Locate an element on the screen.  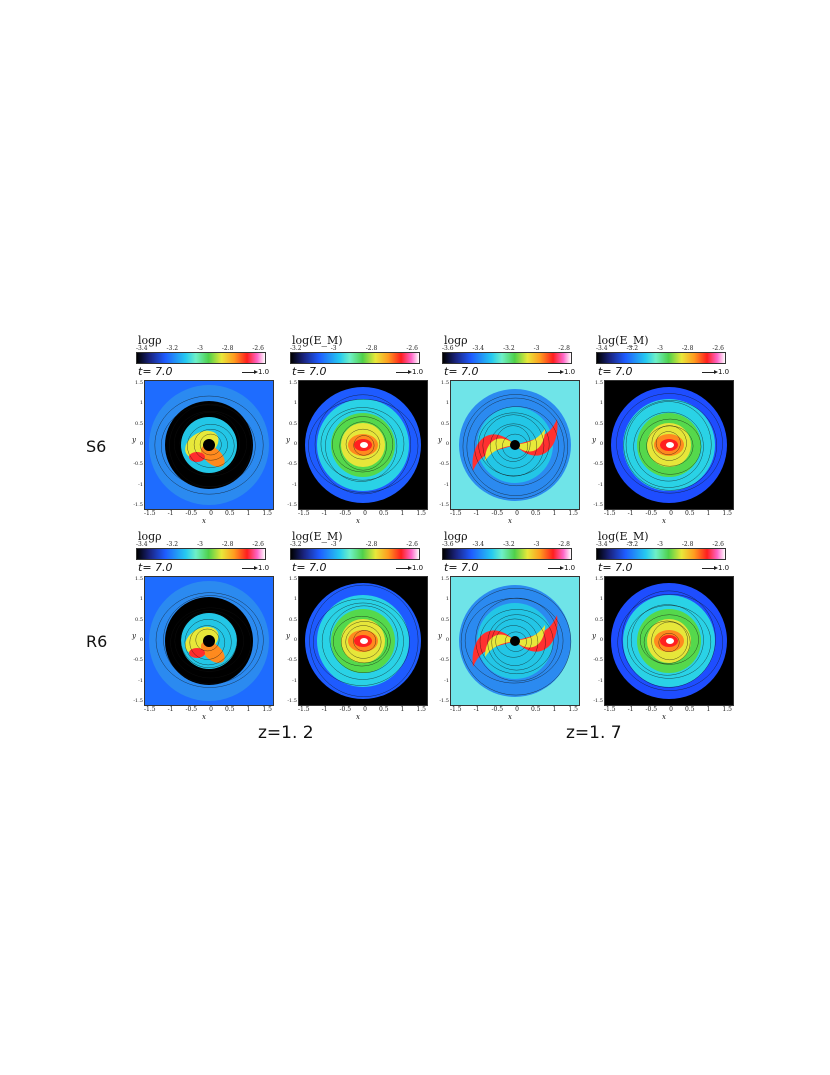
colorbar-ticks: -3.6 -3.4 -3.2 -3 -2.8 is located at coordinates (506, 348).